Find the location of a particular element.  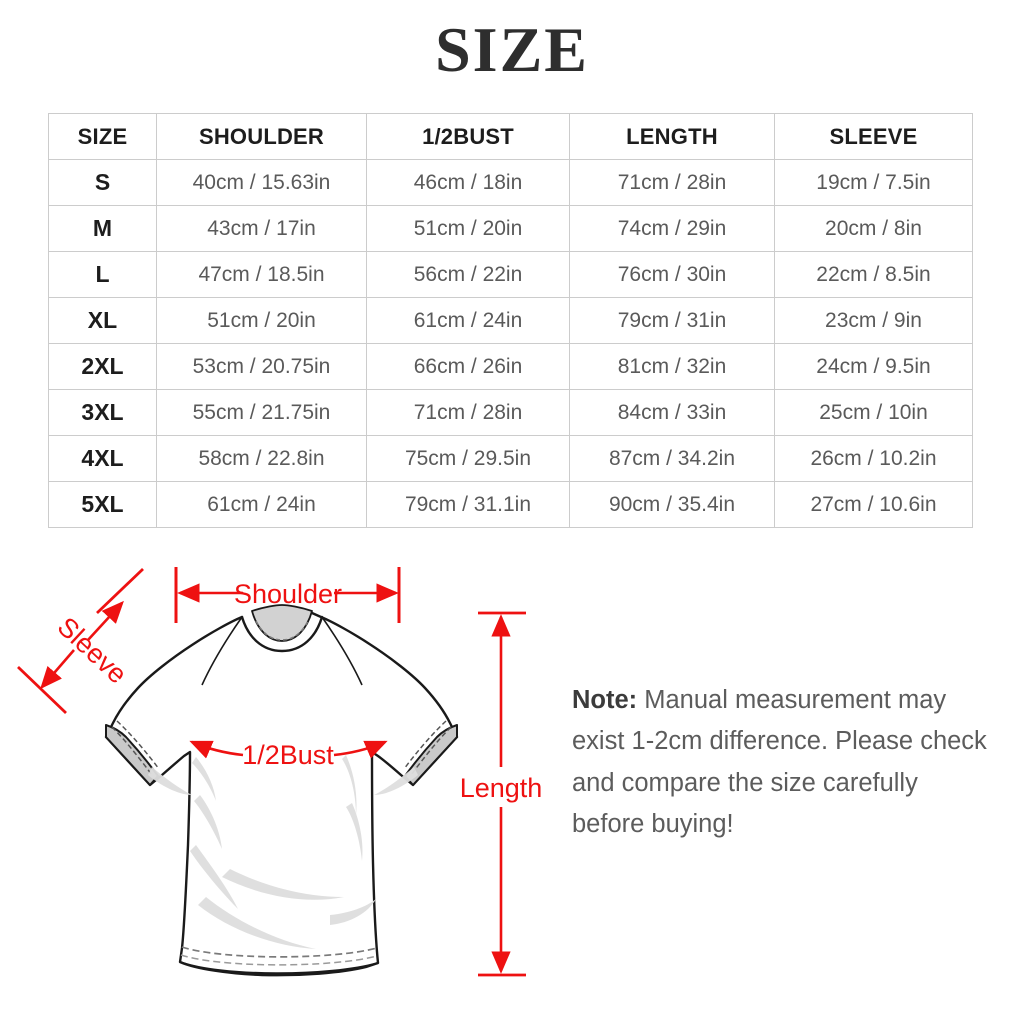

table-header-row: SIZE SHOULDER 1/2BUST LENGTH SLEEVE is located at coordinates (510, 136).